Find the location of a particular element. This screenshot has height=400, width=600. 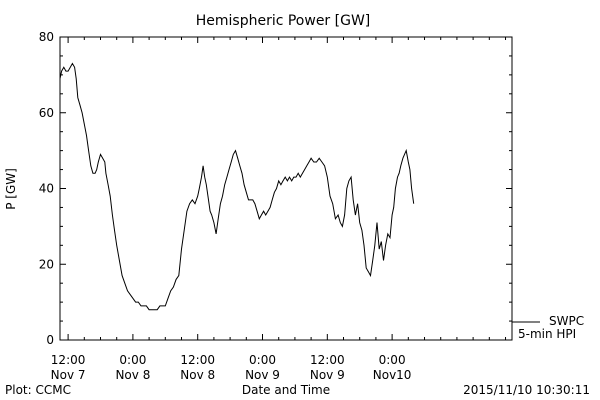

y-tick-label: 0 is located at coordinates (50, 340).